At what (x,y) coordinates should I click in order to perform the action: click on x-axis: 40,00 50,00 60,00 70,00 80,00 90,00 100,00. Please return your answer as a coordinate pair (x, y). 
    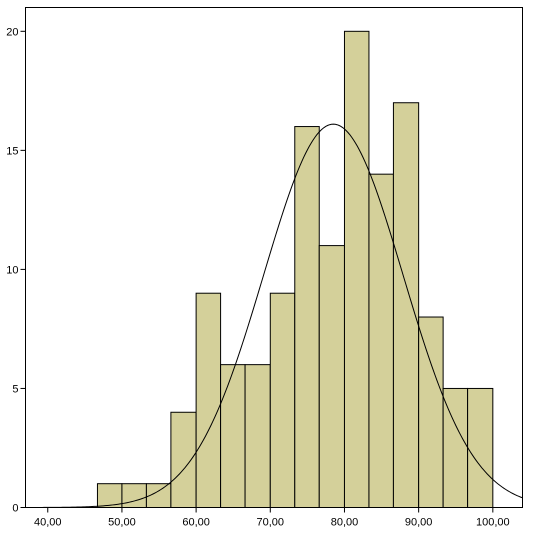
    Looking at the image, I should click on (272, 518).